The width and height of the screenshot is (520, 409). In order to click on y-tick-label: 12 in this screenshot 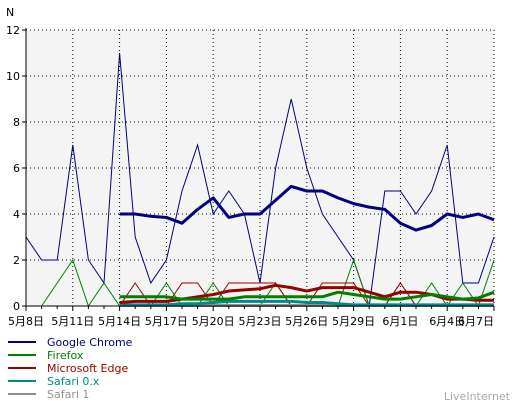, I will do `click(13, 30)`.